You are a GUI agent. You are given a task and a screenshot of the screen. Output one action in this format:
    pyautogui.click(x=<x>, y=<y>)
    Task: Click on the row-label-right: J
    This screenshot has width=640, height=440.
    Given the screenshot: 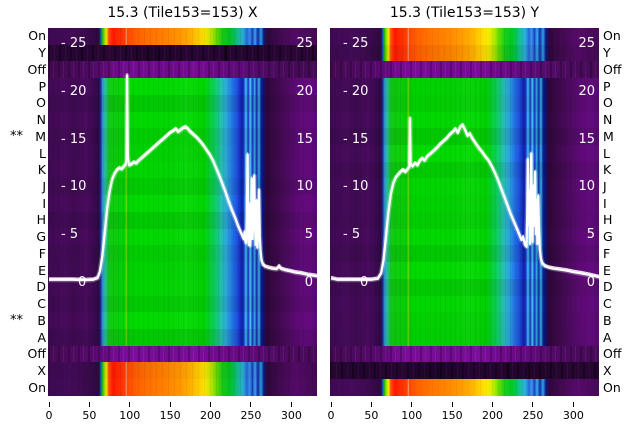 What is the action you would take?
    pyautogui.click(x=605, y=186)
    